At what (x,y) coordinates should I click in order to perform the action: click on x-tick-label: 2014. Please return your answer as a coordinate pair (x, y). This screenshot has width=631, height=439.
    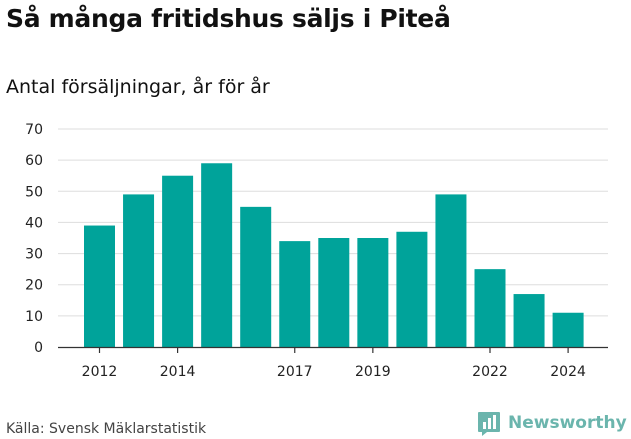
    Looking at the image, I should click on (178, 372).